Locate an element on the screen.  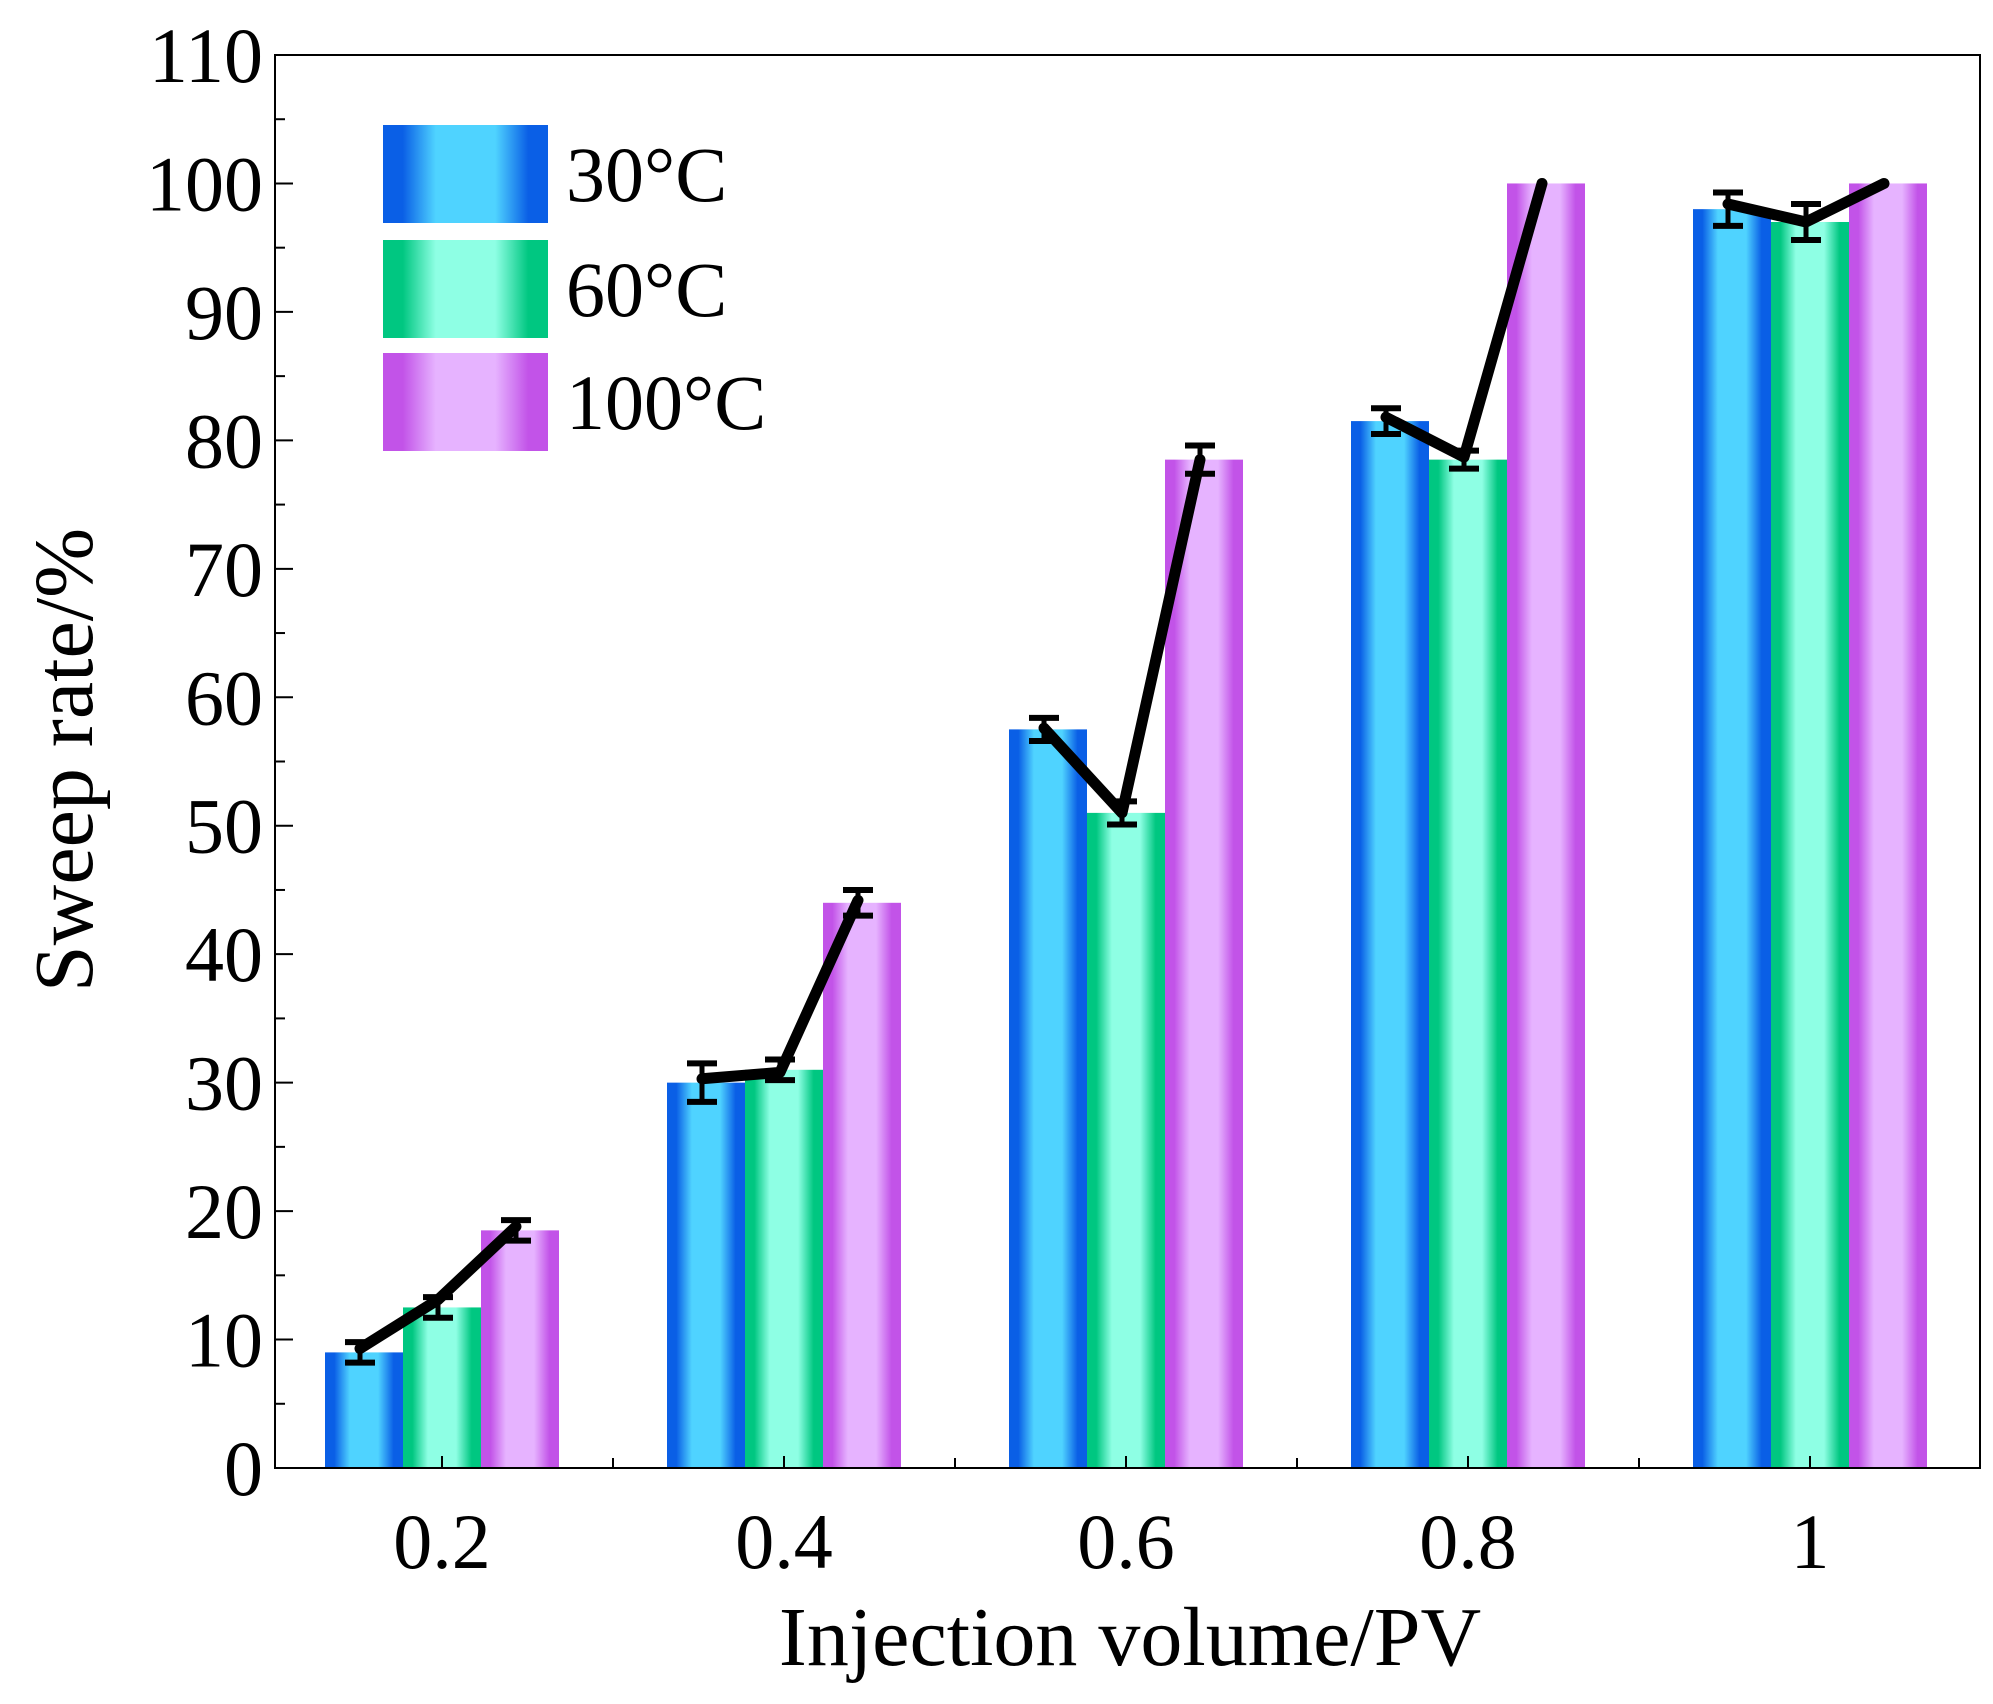
trend-line-0.2 is located at coordinates (438, 1288).